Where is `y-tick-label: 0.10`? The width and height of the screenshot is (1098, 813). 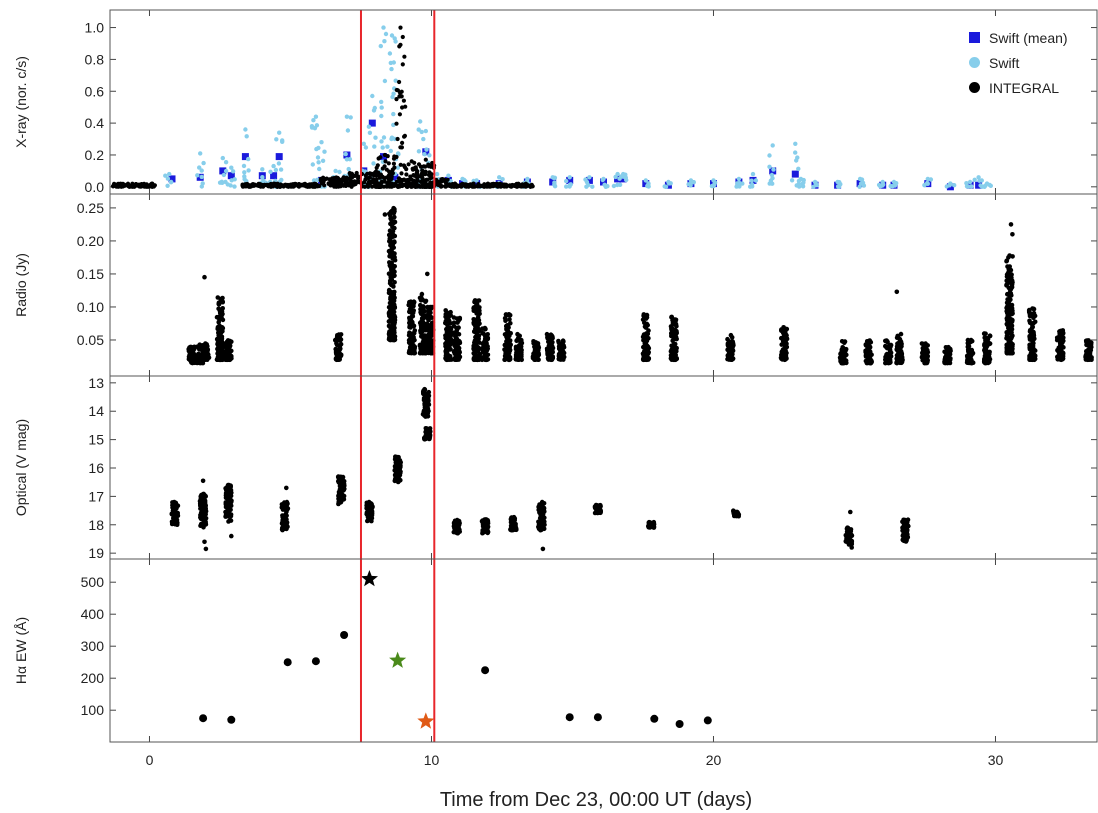 y-tick-label: 0.10 is located at coordinates (90, 307).